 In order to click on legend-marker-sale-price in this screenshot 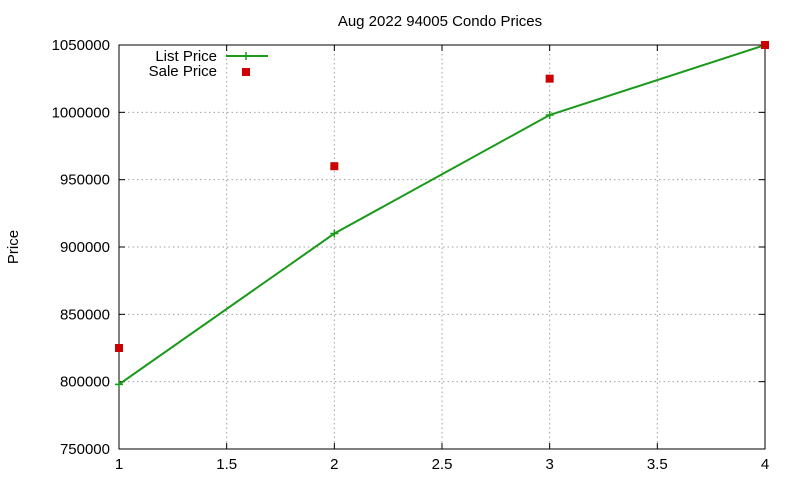, I will do `click(246, 72)`.